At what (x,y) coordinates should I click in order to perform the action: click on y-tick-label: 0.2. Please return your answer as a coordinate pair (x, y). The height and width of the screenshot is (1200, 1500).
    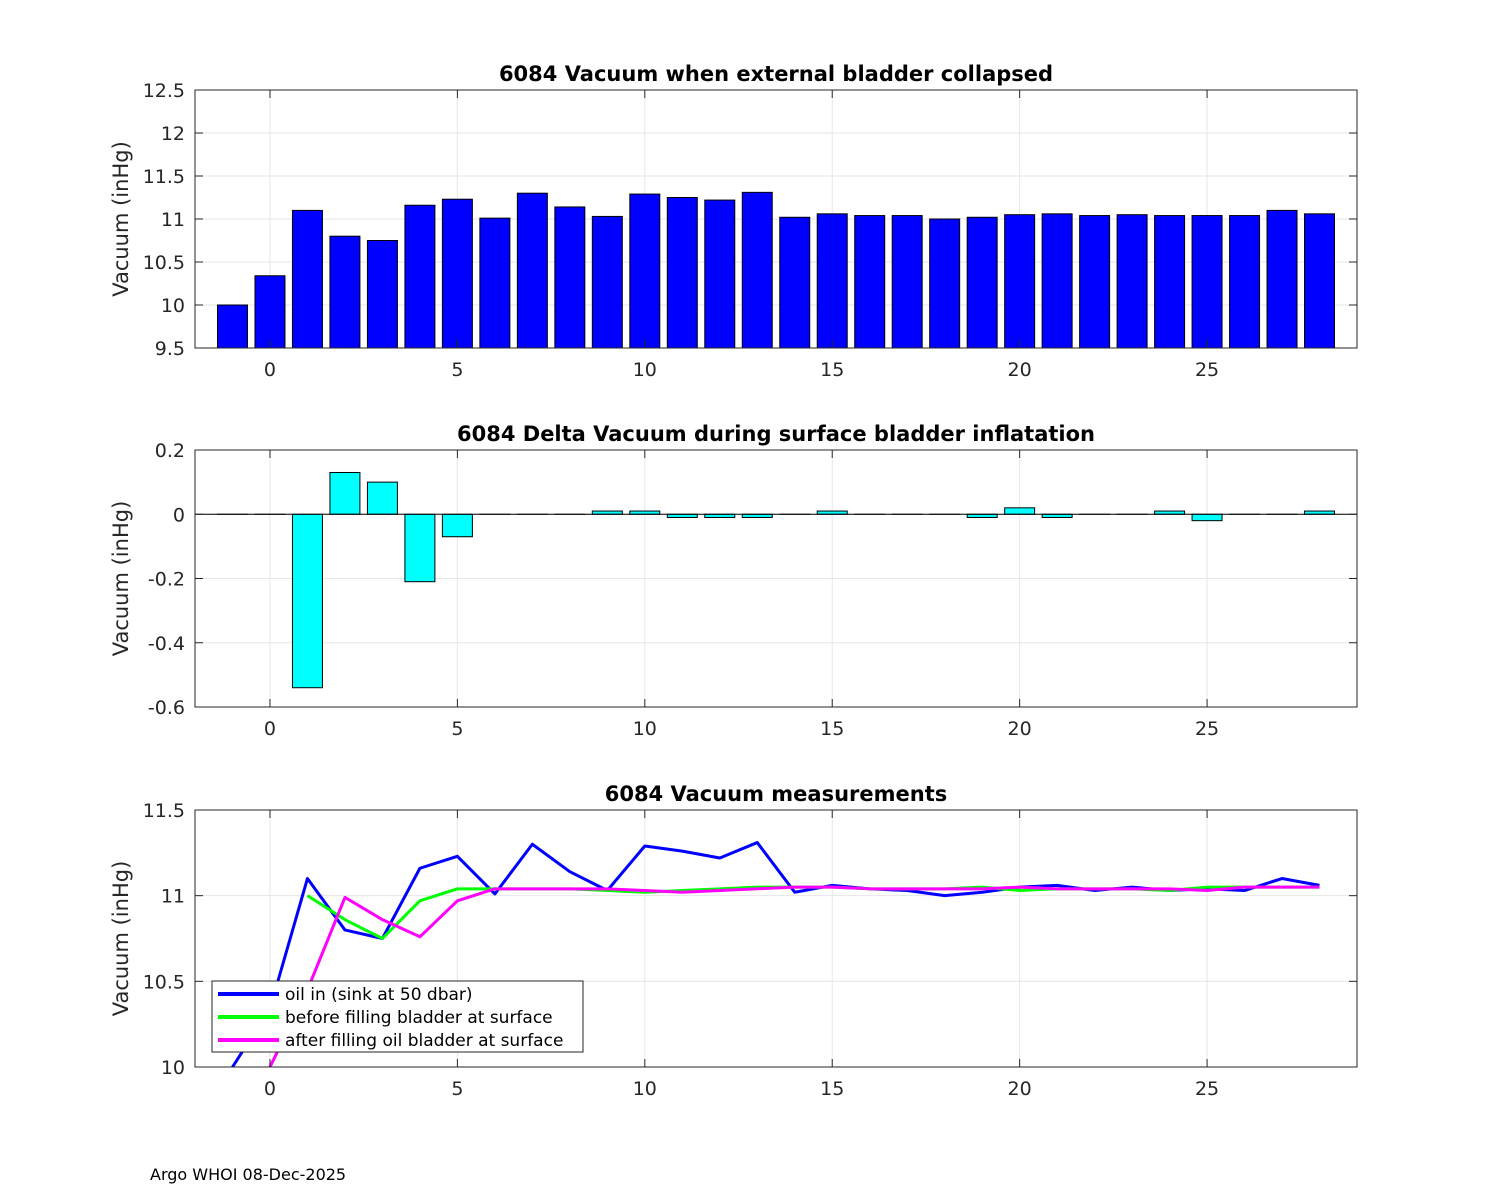
    Looking at the image, I should click on (170, 451).